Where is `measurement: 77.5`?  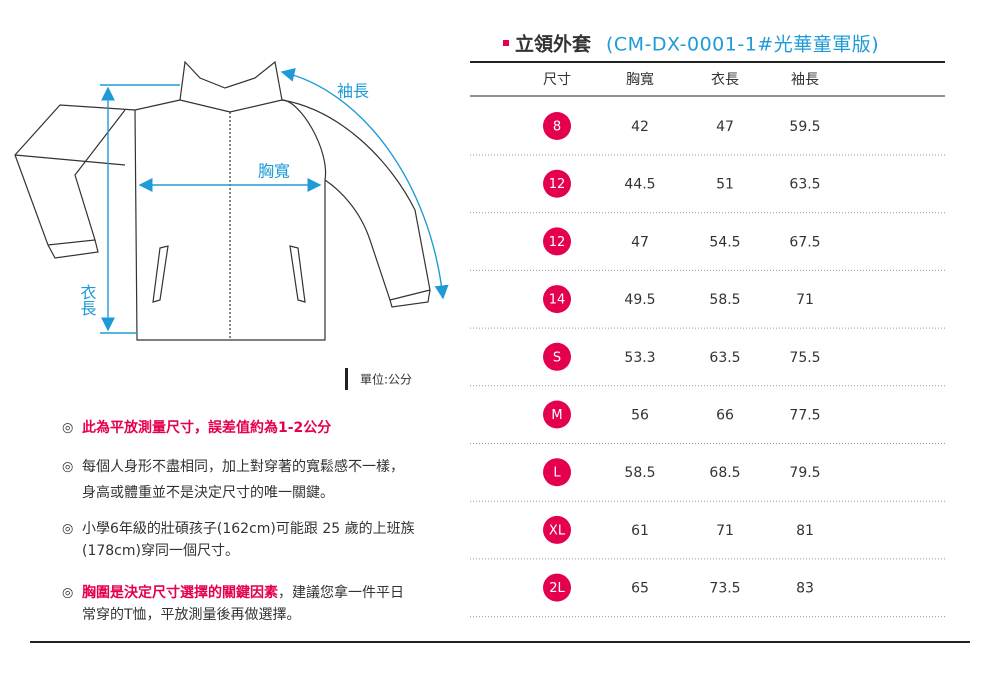
measurement: 77.5 is located at coordinates (804, 416).